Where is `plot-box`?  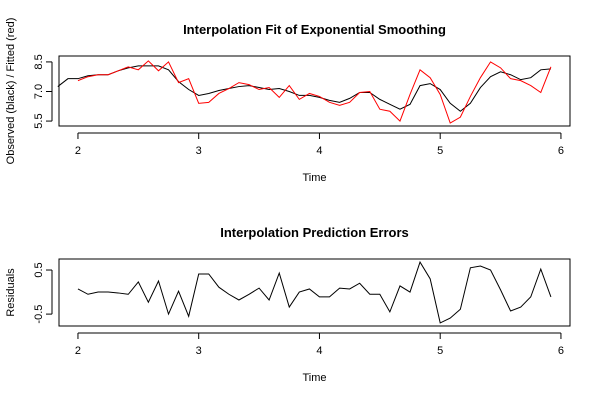
plot-box is located at coordinates (314, 292).